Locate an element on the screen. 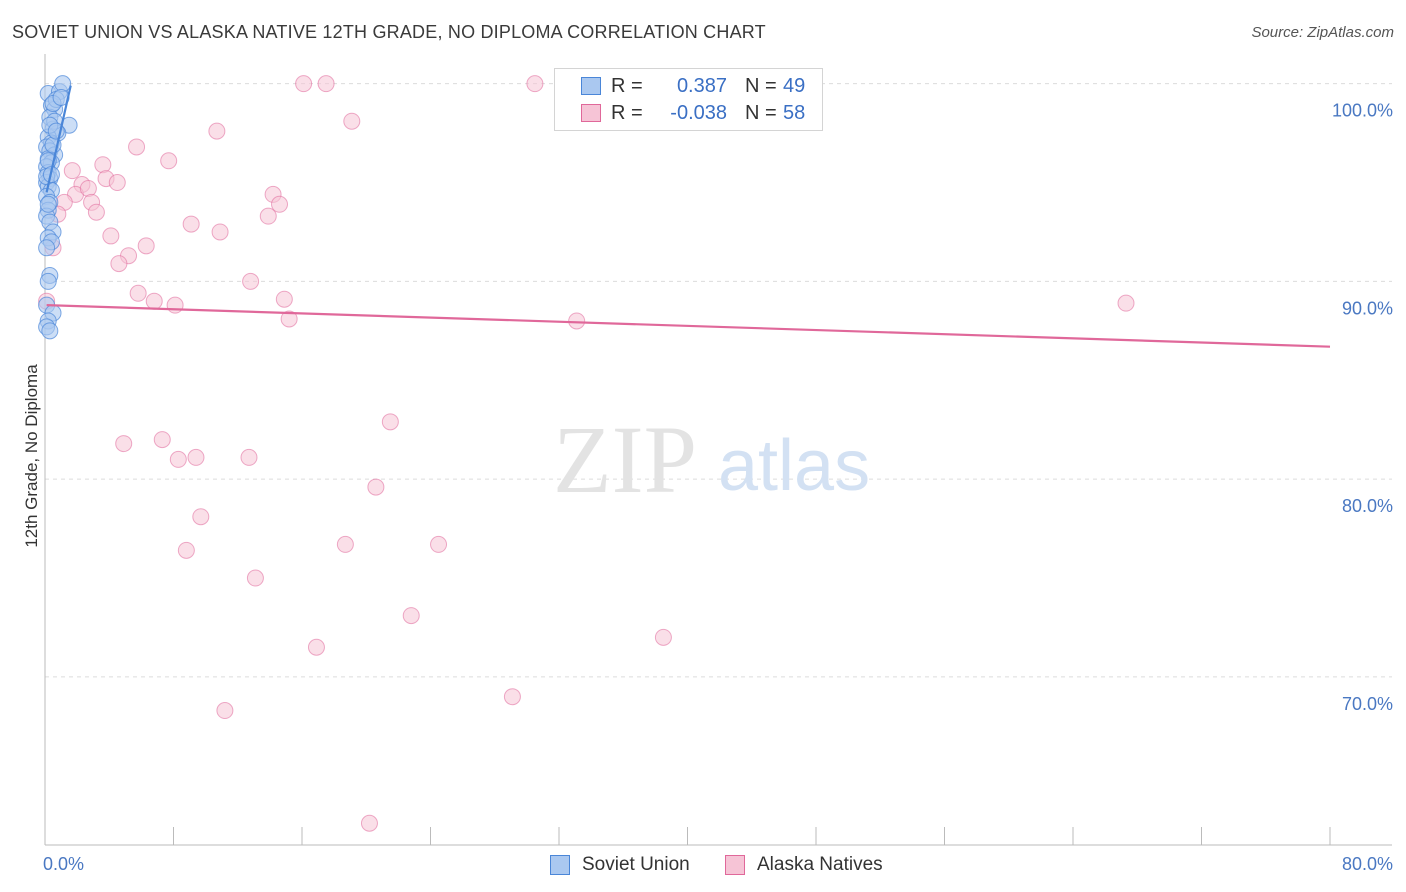  correlation-legend: R = 0.387 N = 49 R = -0.038 N = 58 is located at coordinates (688, 99).